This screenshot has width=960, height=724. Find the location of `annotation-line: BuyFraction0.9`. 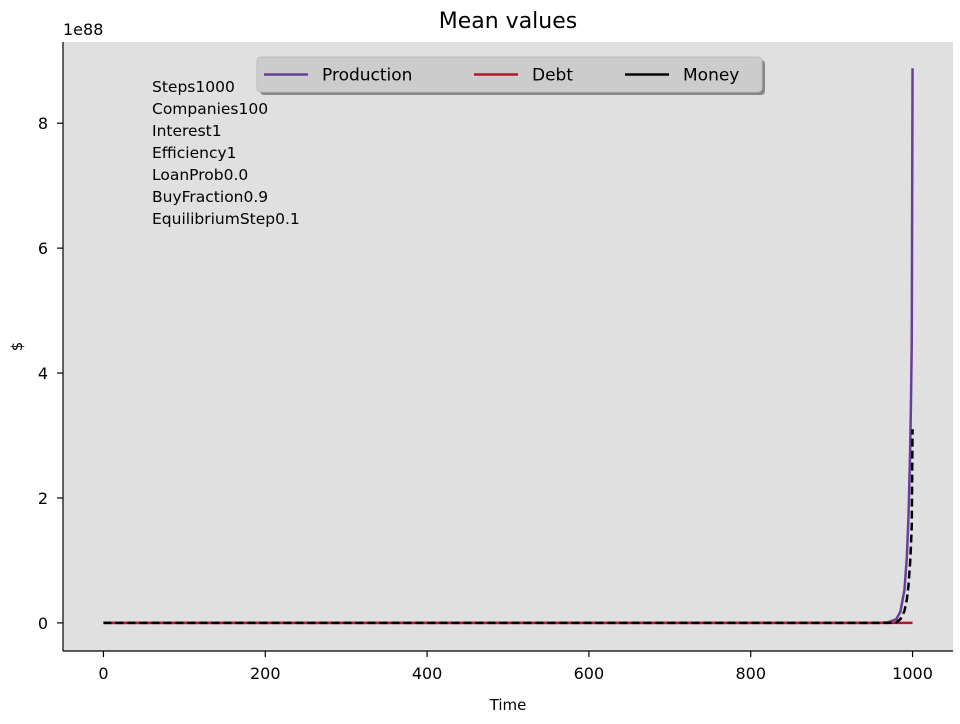

annotation-line: BuyFraction0.9 is located at coordinates (210, 197).